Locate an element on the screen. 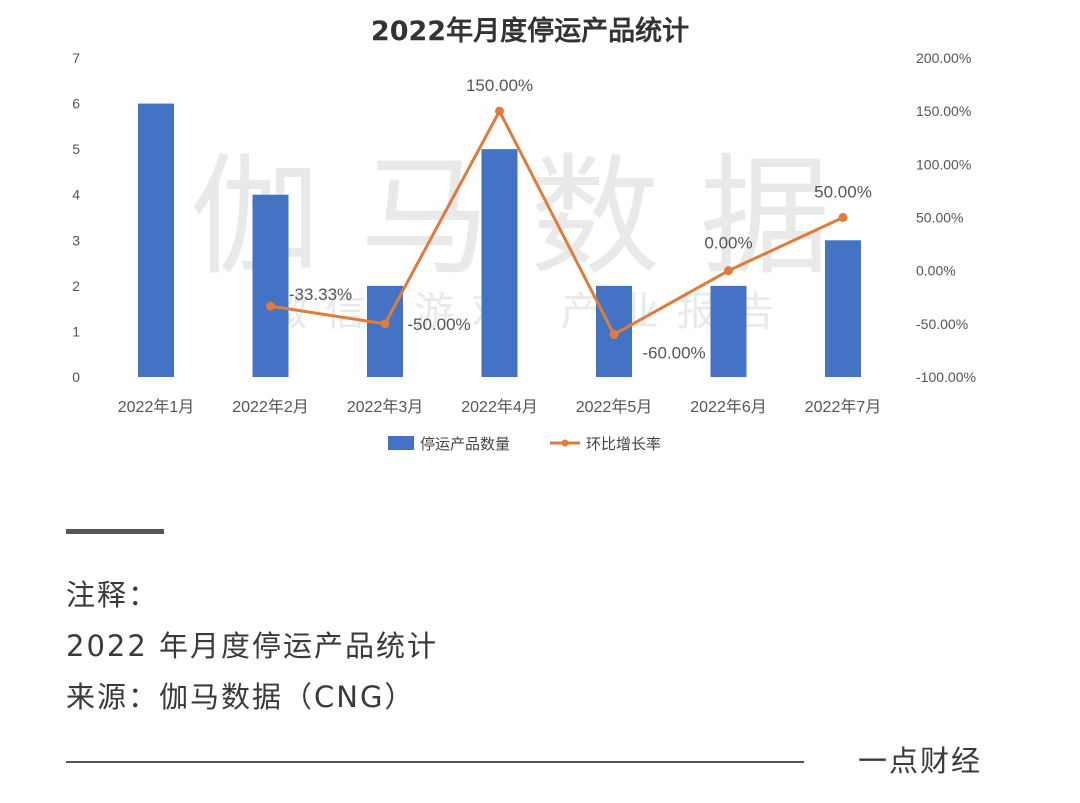 The width and height of the screenshot is (1080, 803). left-tick-label: 7 is located at coordinates (76, 58).